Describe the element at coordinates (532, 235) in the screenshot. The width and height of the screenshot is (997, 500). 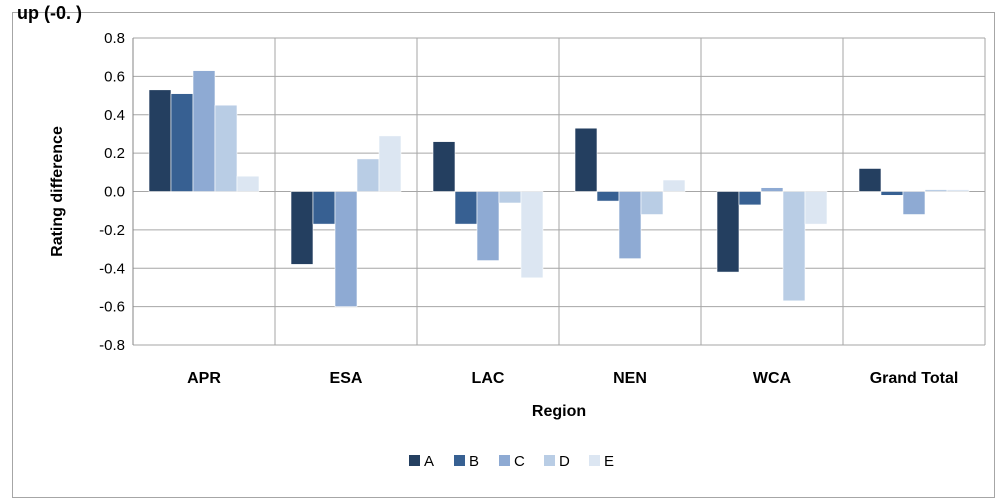
I see `bar-E-lac` at that location.